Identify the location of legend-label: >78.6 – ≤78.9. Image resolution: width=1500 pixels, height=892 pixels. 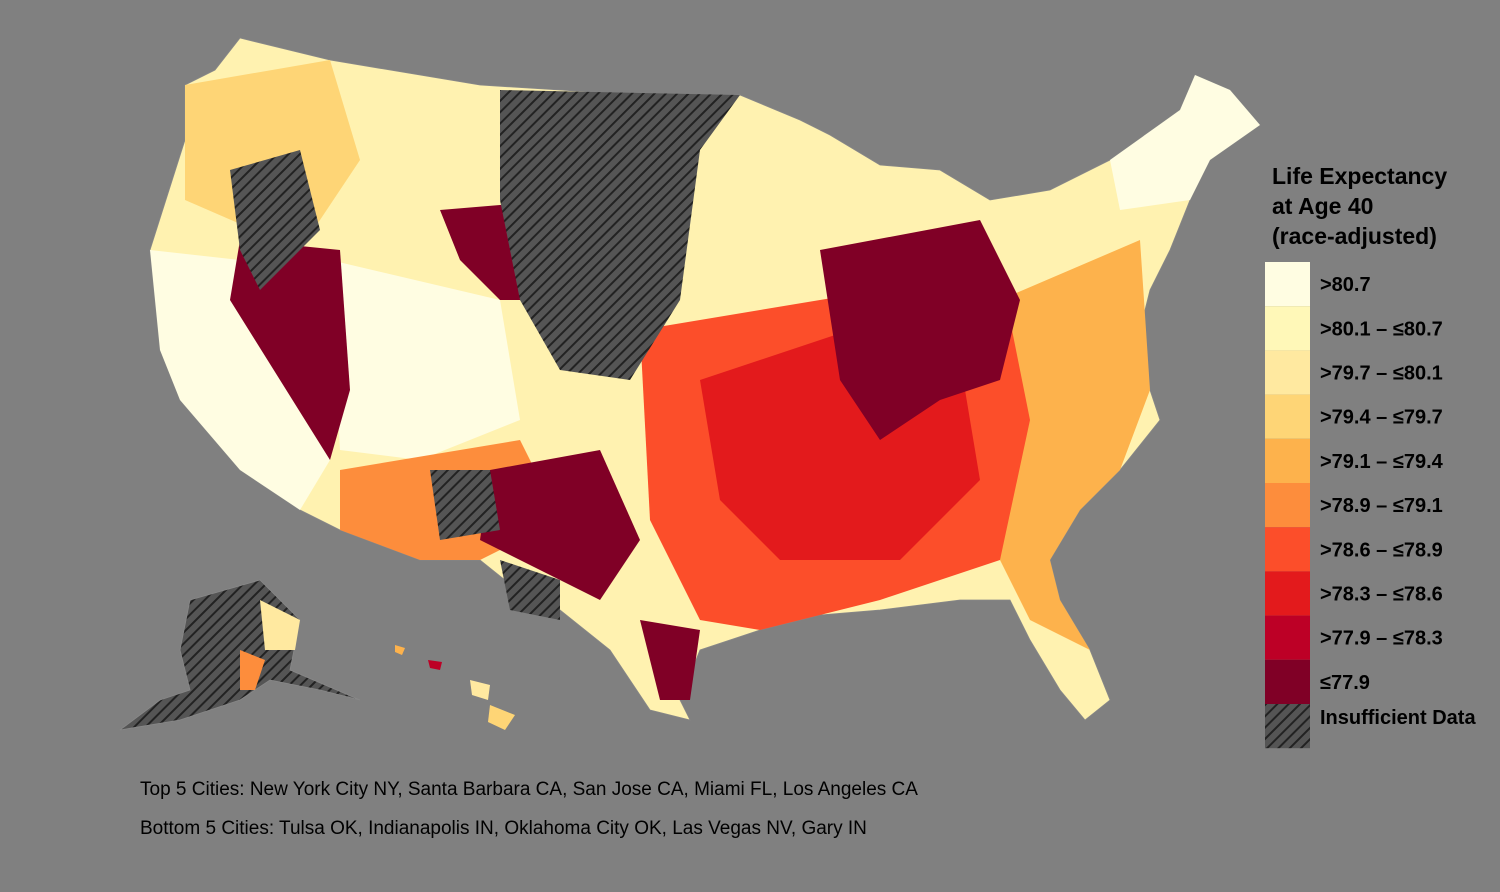
(1381, 550).